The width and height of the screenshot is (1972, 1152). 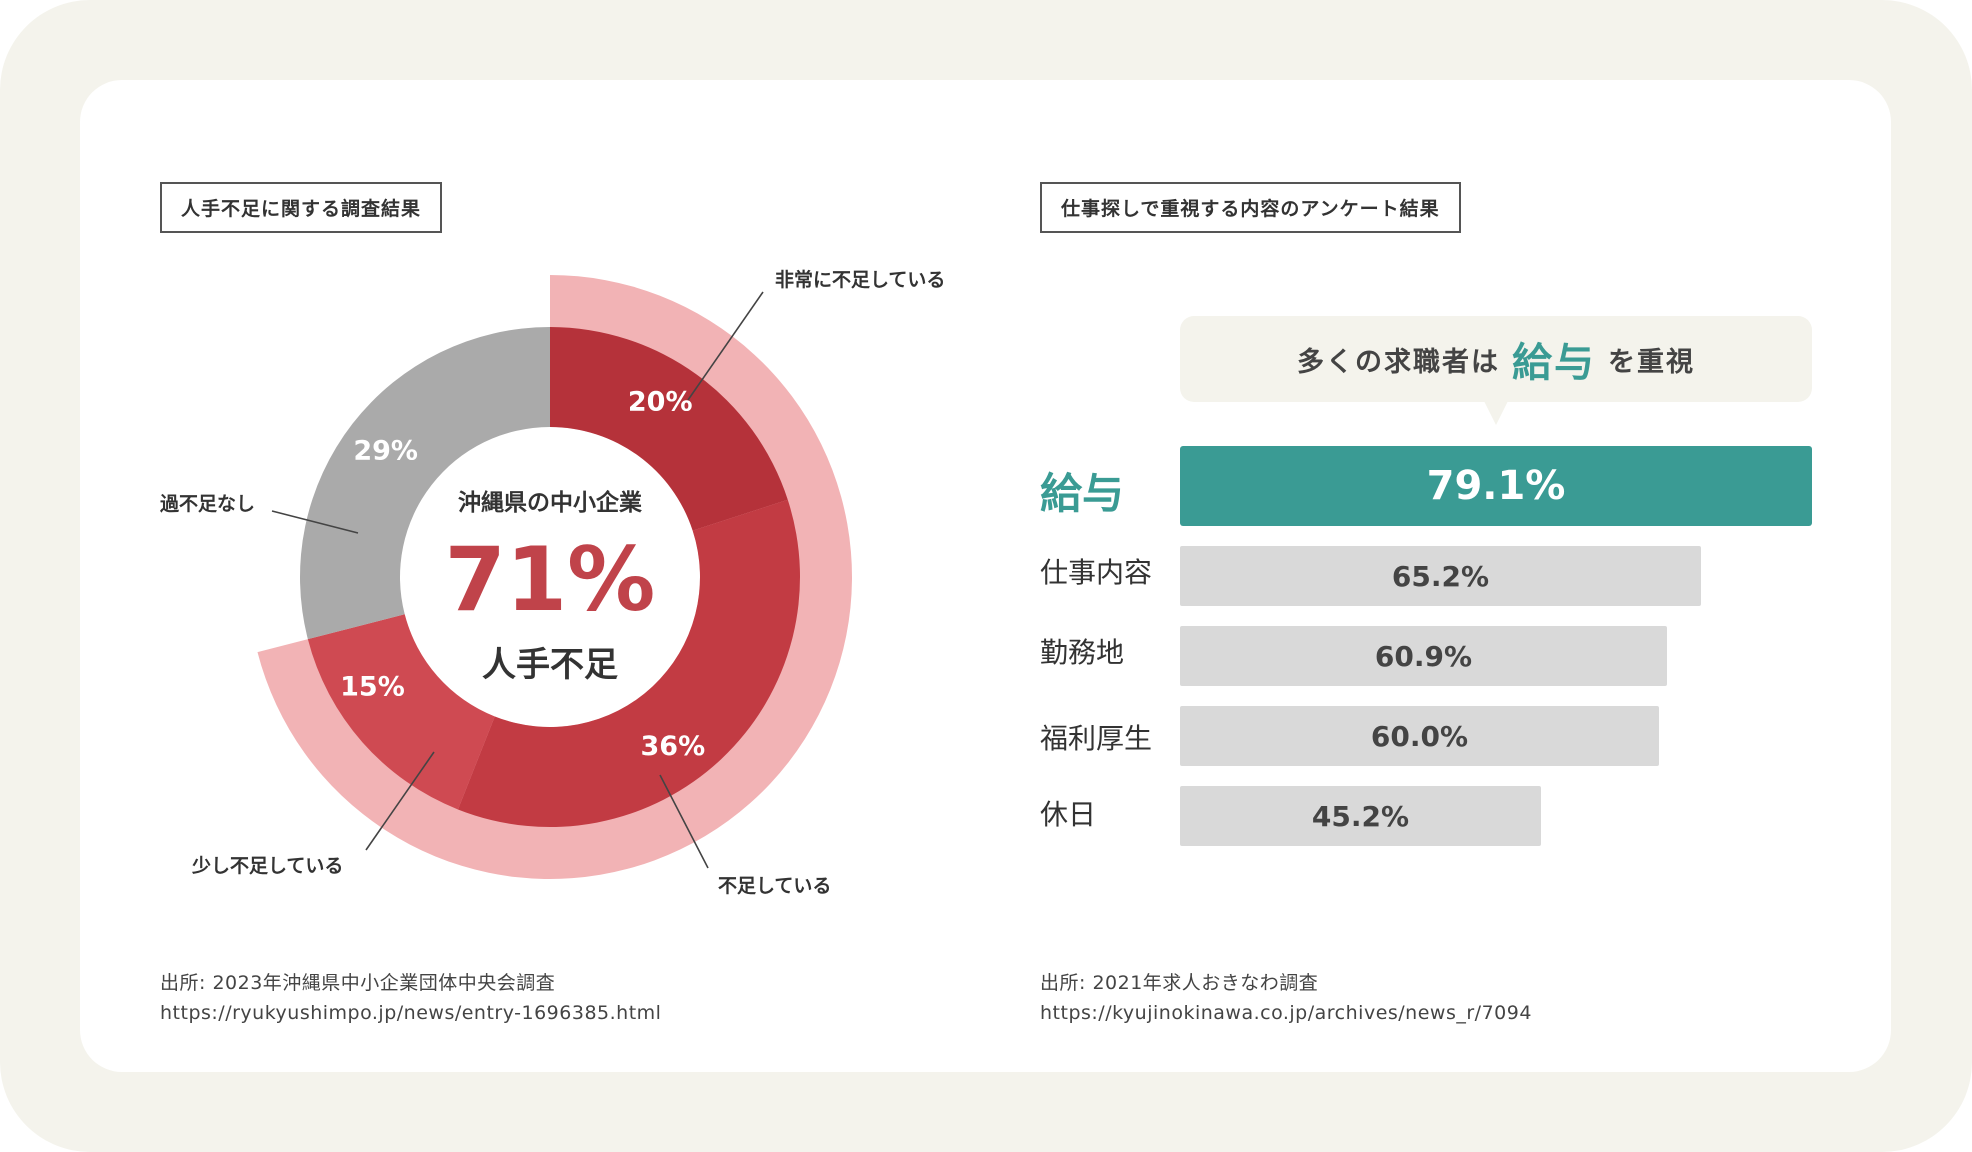 What do you see at coordinates (860, 279) in the screenshot?
I see `donut-category-label: 非常に不足している` at bounding box center [860, 279].